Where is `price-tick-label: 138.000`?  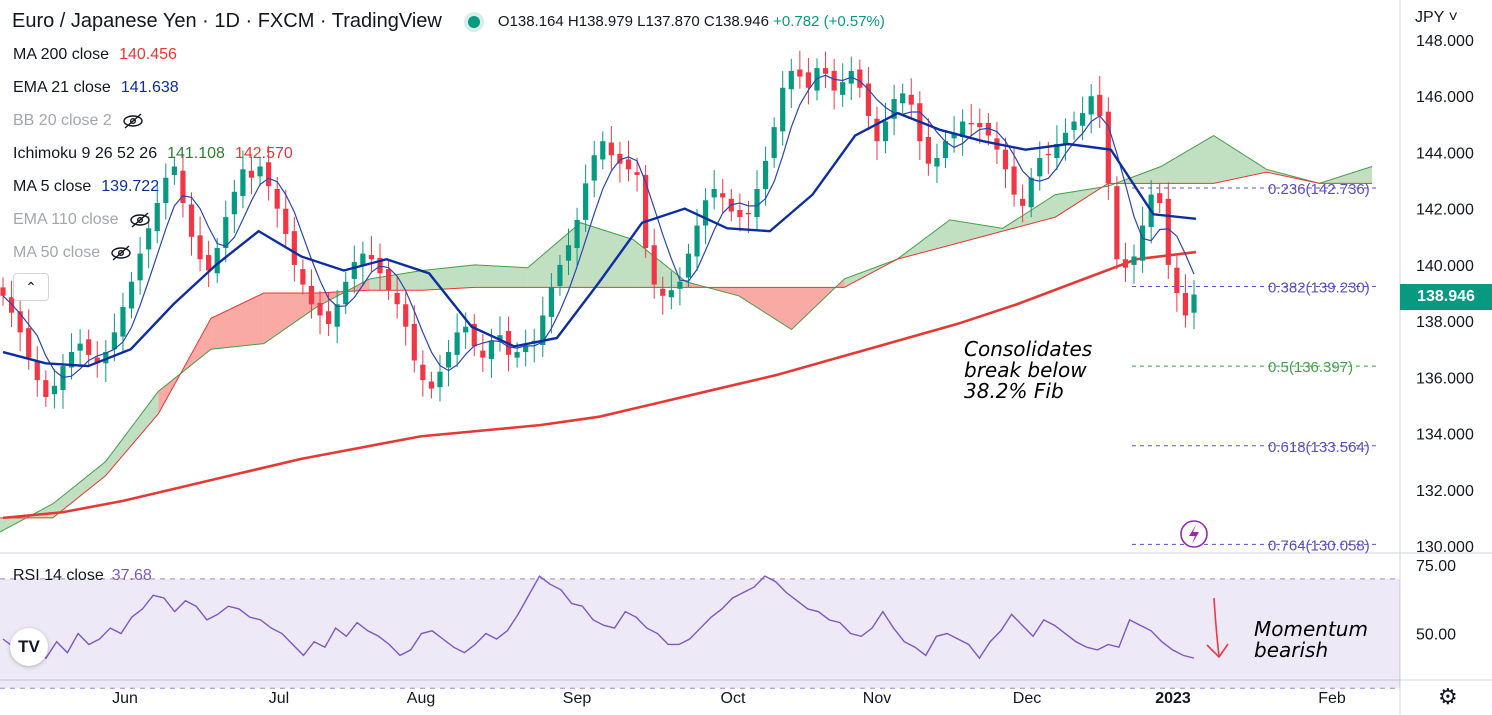 price-tick-label: 138.000 is located at coordinates (1445, 322).